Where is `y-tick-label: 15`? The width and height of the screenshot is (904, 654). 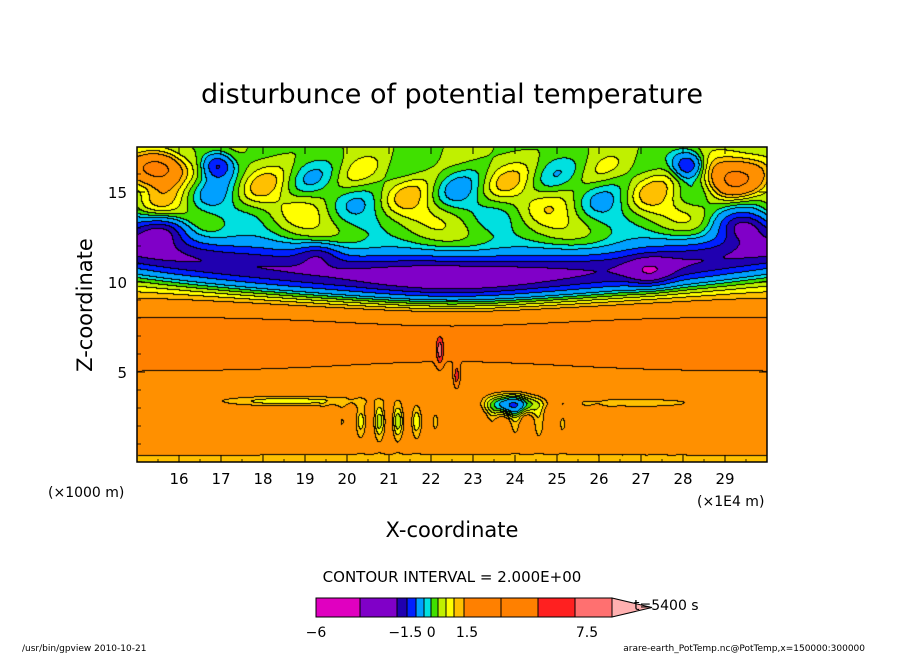 y-tick-label: 15 is located at coordinates (117, 193).